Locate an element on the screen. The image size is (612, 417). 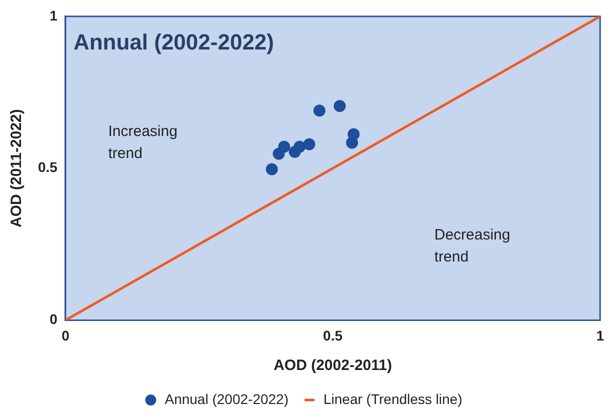
y-tick-label: 0.5 is located at coordinates (48, 167).